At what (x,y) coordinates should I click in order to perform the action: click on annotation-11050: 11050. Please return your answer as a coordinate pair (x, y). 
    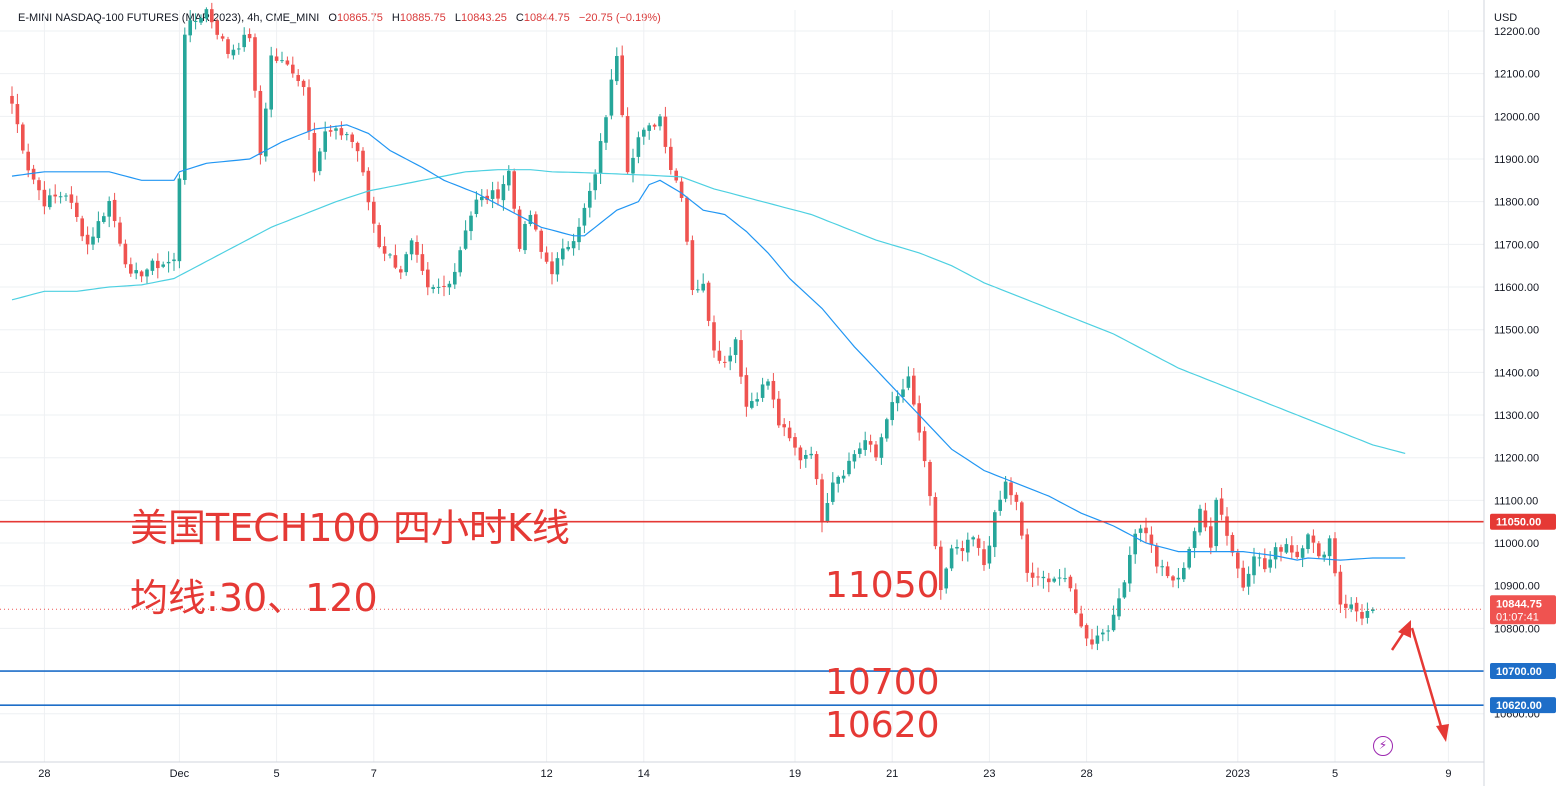
    Looking at the image, I should click on (882, 585).